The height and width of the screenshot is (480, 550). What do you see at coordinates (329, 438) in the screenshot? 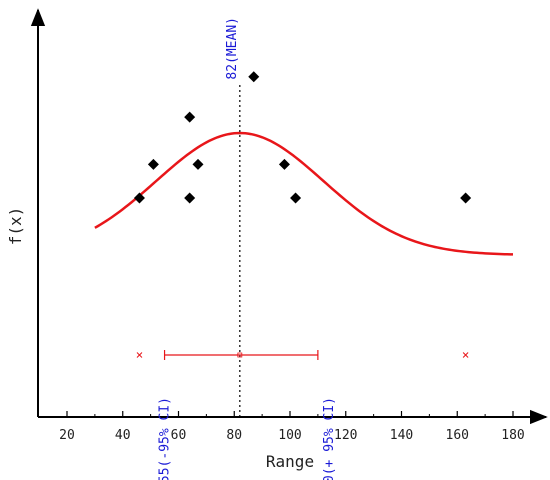
I see `ci-upper-label: 110(+ 95% CI)` at bounding box center [329, 438].